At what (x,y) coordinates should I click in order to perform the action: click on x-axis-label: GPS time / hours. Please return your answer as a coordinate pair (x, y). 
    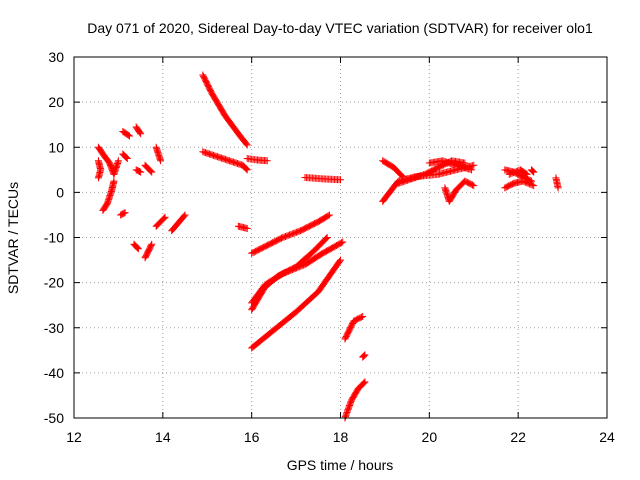
    Looking at the image, I should click on (340, 465).